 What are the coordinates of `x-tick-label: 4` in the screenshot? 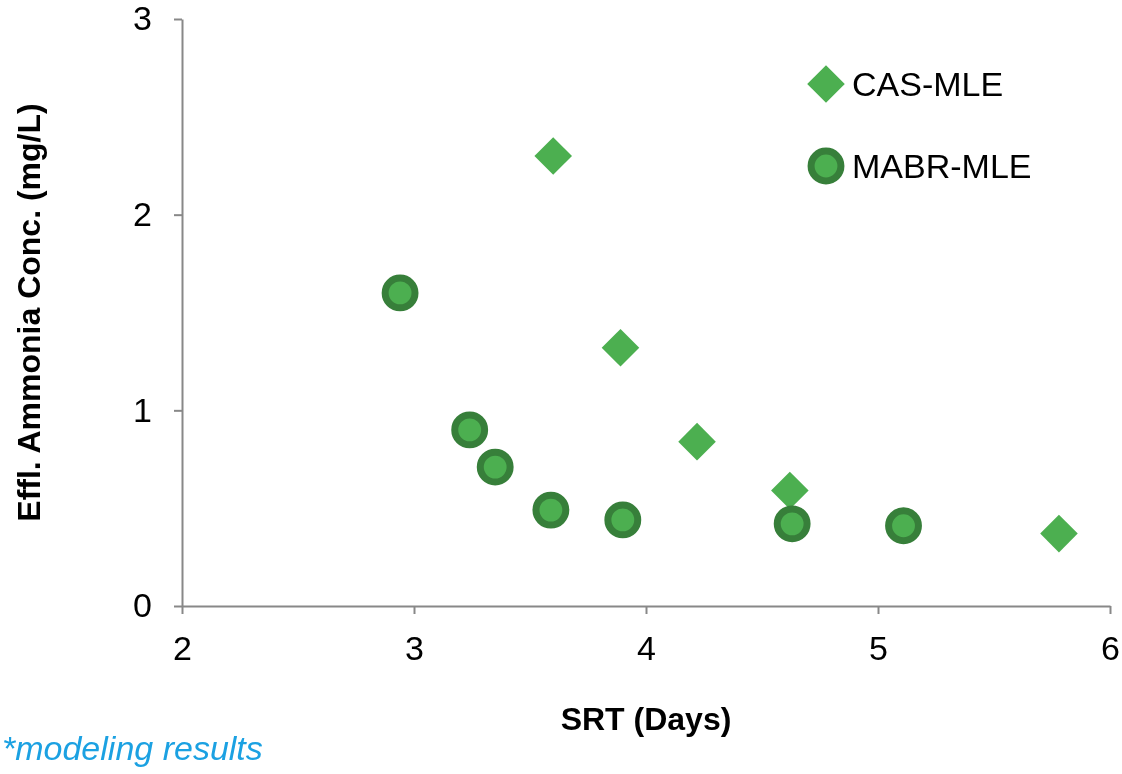 It's located at (646, 648).